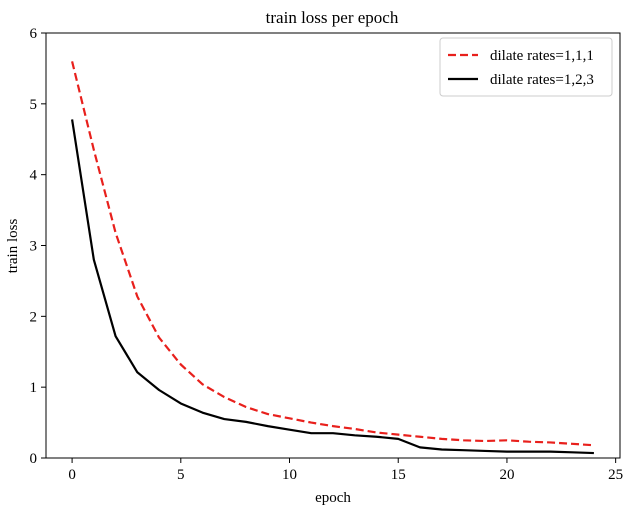 The image size is (628, 512). What do you see at coordinates (332, 17) in the screenshot?
I see `chart-title: train loss per epoch` at bounding box center [332, 17].